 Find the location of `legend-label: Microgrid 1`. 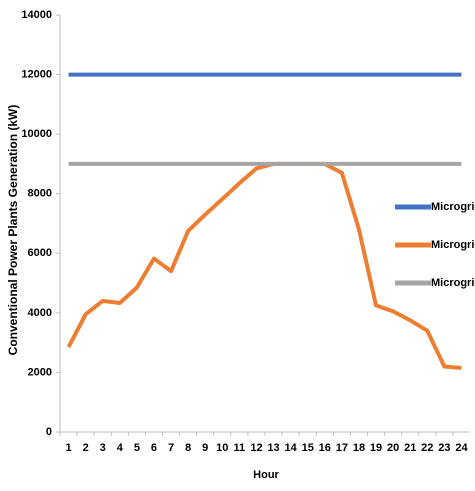

legend-label: Microgrid 1 is located at coordinates (453, 207).